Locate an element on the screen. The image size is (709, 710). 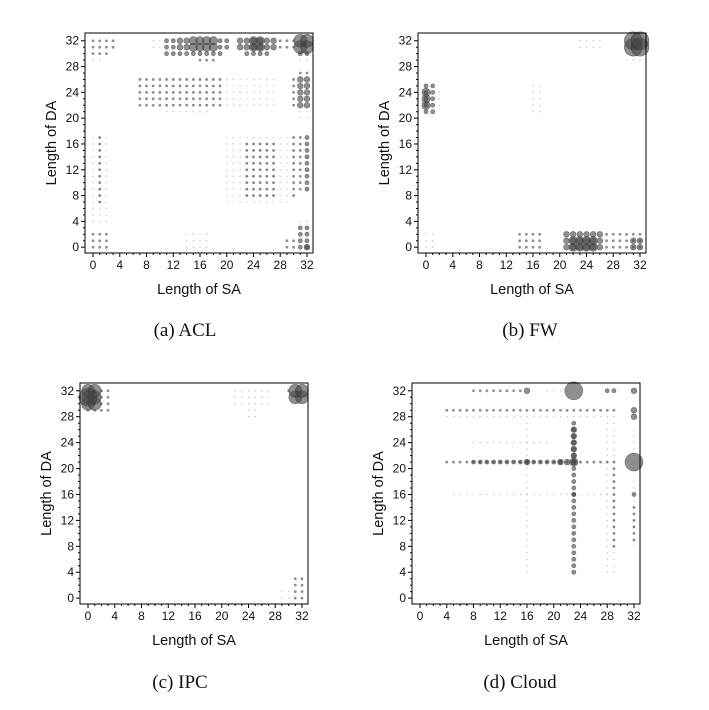
x-tick-label: 24 is located at coordinates (587, 265).